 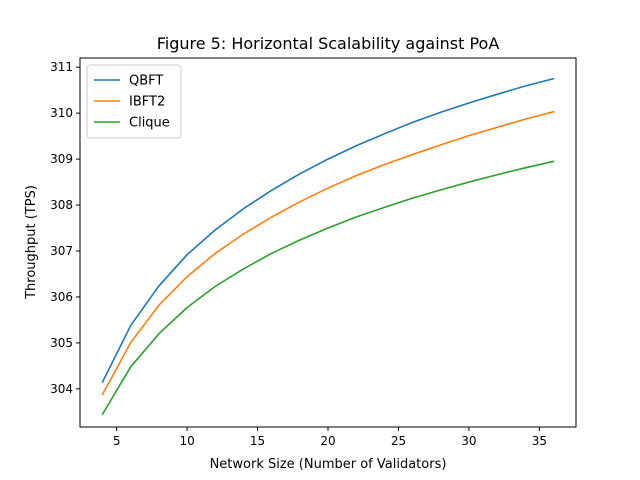 What do you see at coordinates (61, 389) in the screenshot?
I see `y-tick-label: 304` at bounding box center [61, 389].